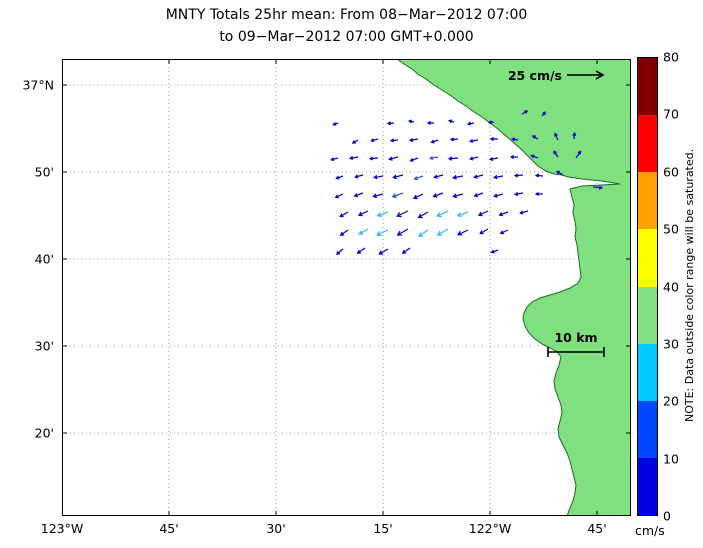  What do you see at coordinates (671, 286) in the screenshot?
I see `colorbar-tick-label: 40` at bounding box center [671, 286].